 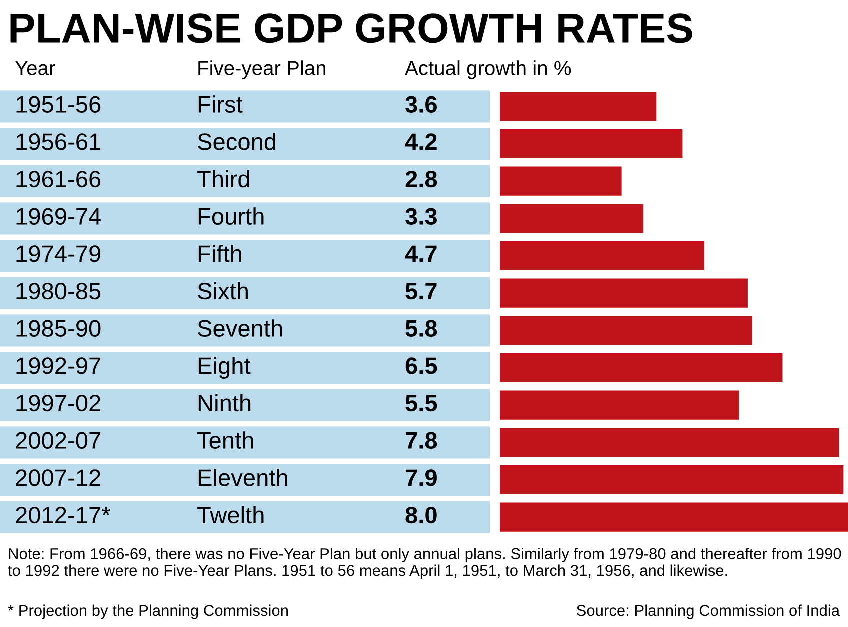 What do you see at coordinates (58, 291) in the screenshot?
I see `y-tick-label: 1980-85` at bounding box center [58, 291].